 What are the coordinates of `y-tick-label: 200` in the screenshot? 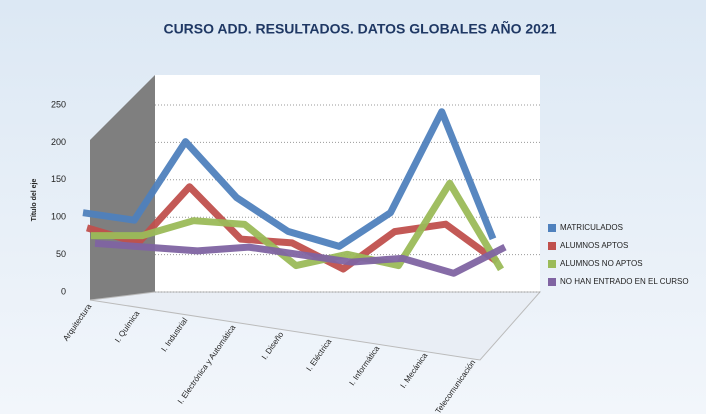 It's located at (58, 142).